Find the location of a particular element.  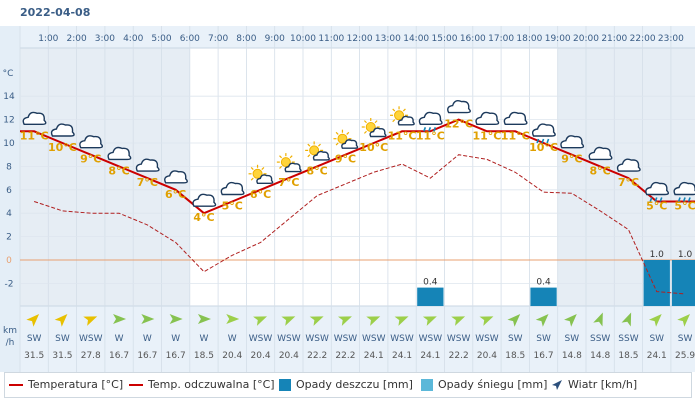

wind-speed: 27.8 is located at coordinates (91, 356).